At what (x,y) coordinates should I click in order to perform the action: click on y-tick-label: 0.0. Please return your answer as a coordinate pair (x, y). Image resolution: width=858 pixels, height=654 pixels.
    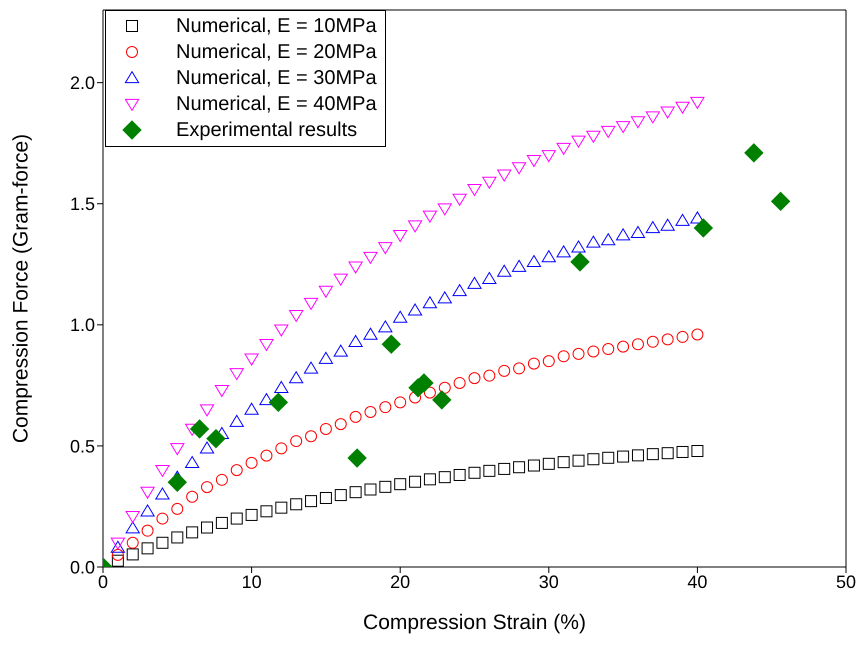
    Looking at the image, I should click on (82, 567).